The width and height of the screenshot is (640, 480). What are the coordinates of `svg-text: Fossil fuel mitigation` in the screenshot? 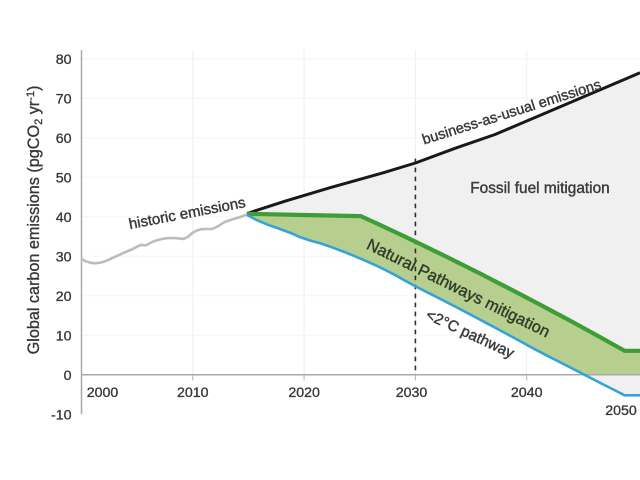 It's located at (539, 188).